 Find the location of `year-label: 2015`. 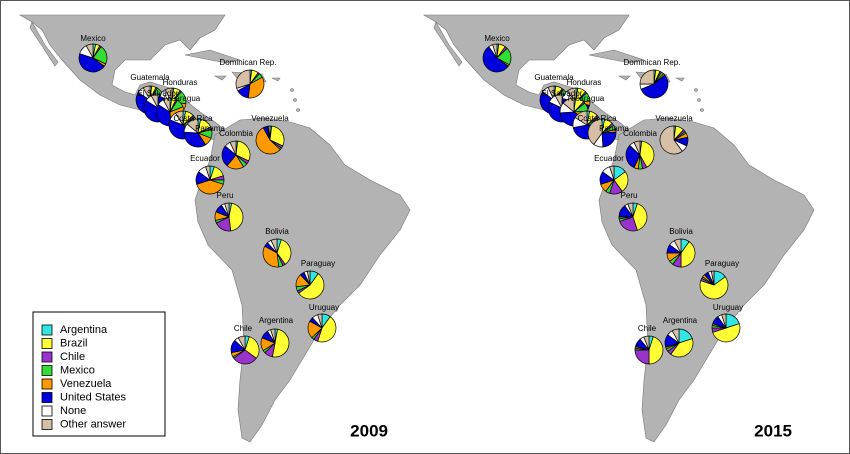

year-label: 2015 is located at coordinates (773, 430).